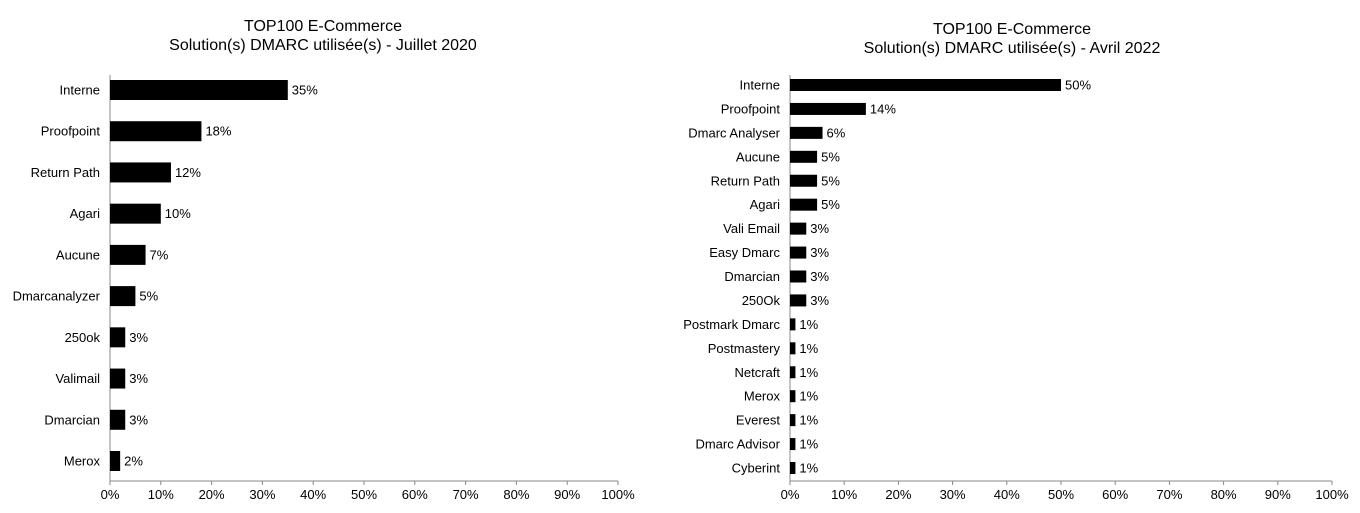  What do you see at coordinates (737, 444) in the screenshot?
I see `category-label: Dmarc Advisor` at bounding box center [737, 444].